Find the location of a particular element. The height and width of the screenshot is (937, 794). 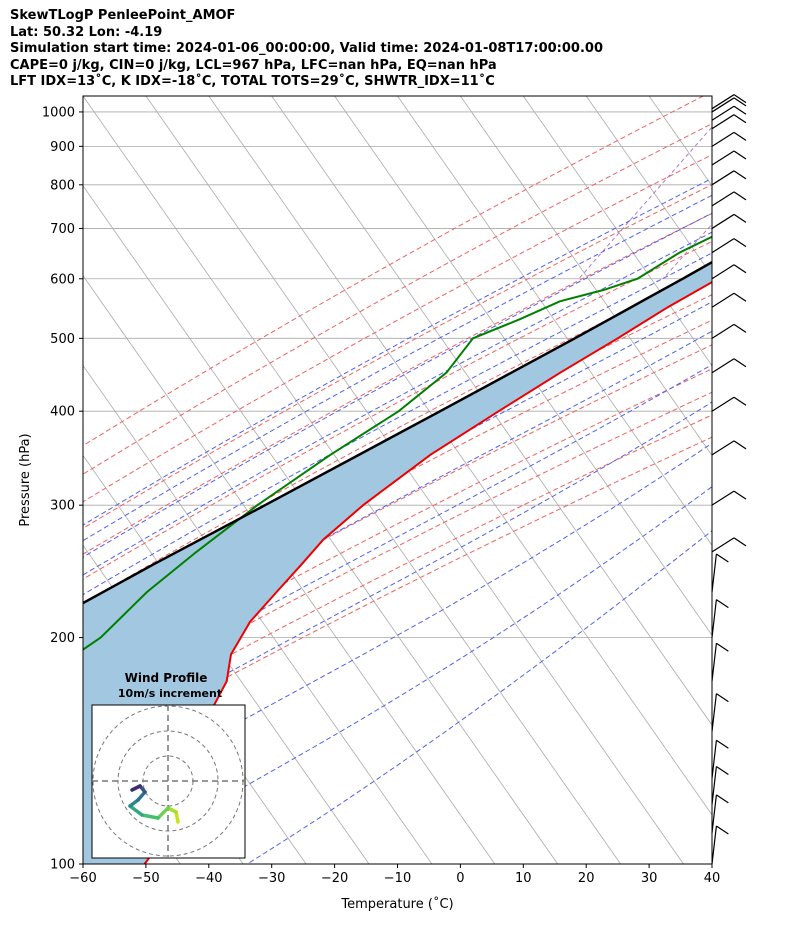

y-tick-label: 500 is located at coordinates (62, 339).